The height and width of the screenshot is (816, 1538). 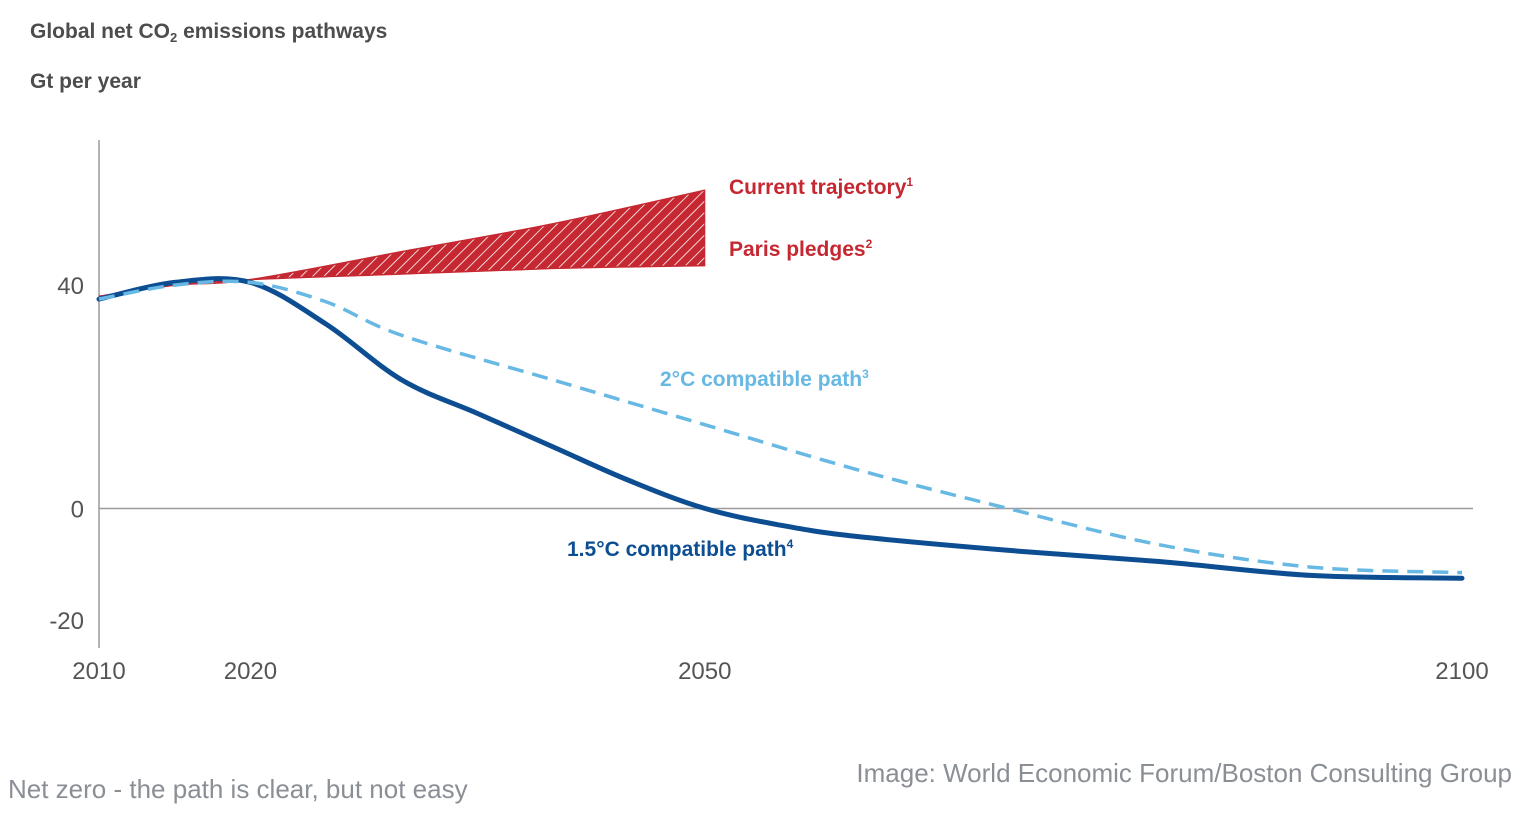 What do you see at coordinates (704, 671) in the screenshot?
I see `x-tick-label: 2050` at bounding box center [704, 671].